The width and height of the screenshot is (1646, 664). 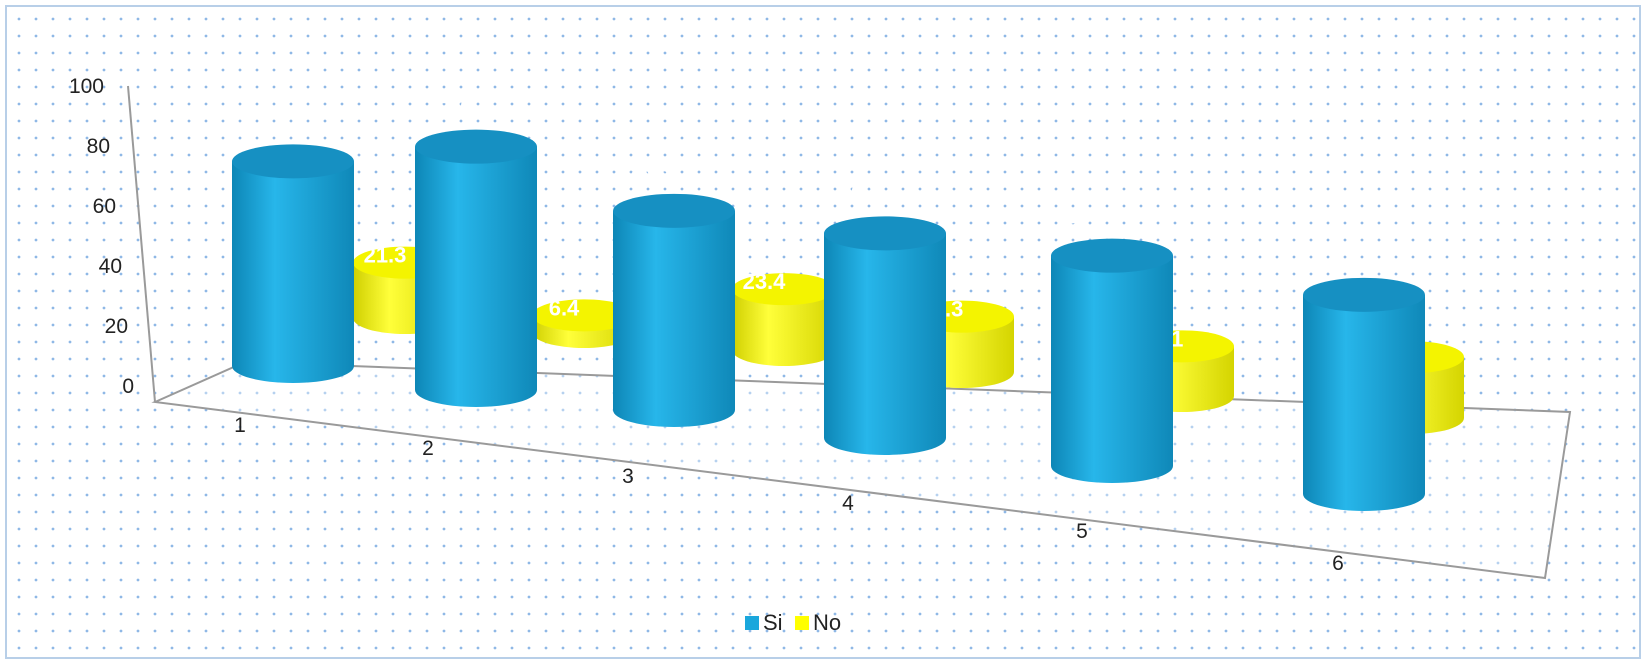 I want to click on x-category-label: 1, so click(x=240, y=425).